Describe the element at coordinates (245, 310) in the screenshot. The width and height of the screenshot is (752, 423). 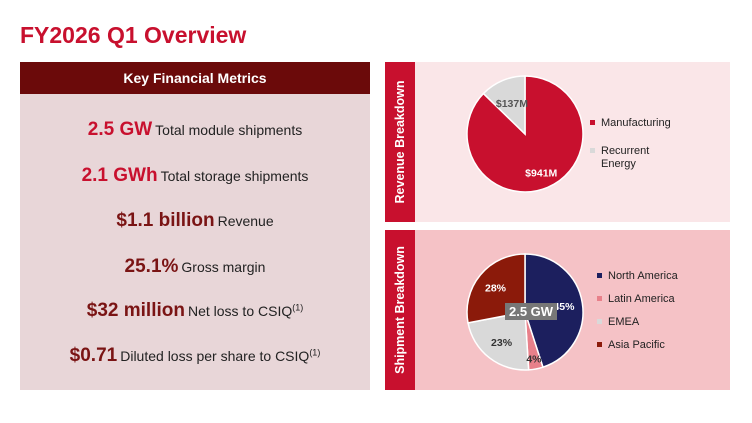
I see `metric-label: Net loss to CSIQ(1)` at that location.